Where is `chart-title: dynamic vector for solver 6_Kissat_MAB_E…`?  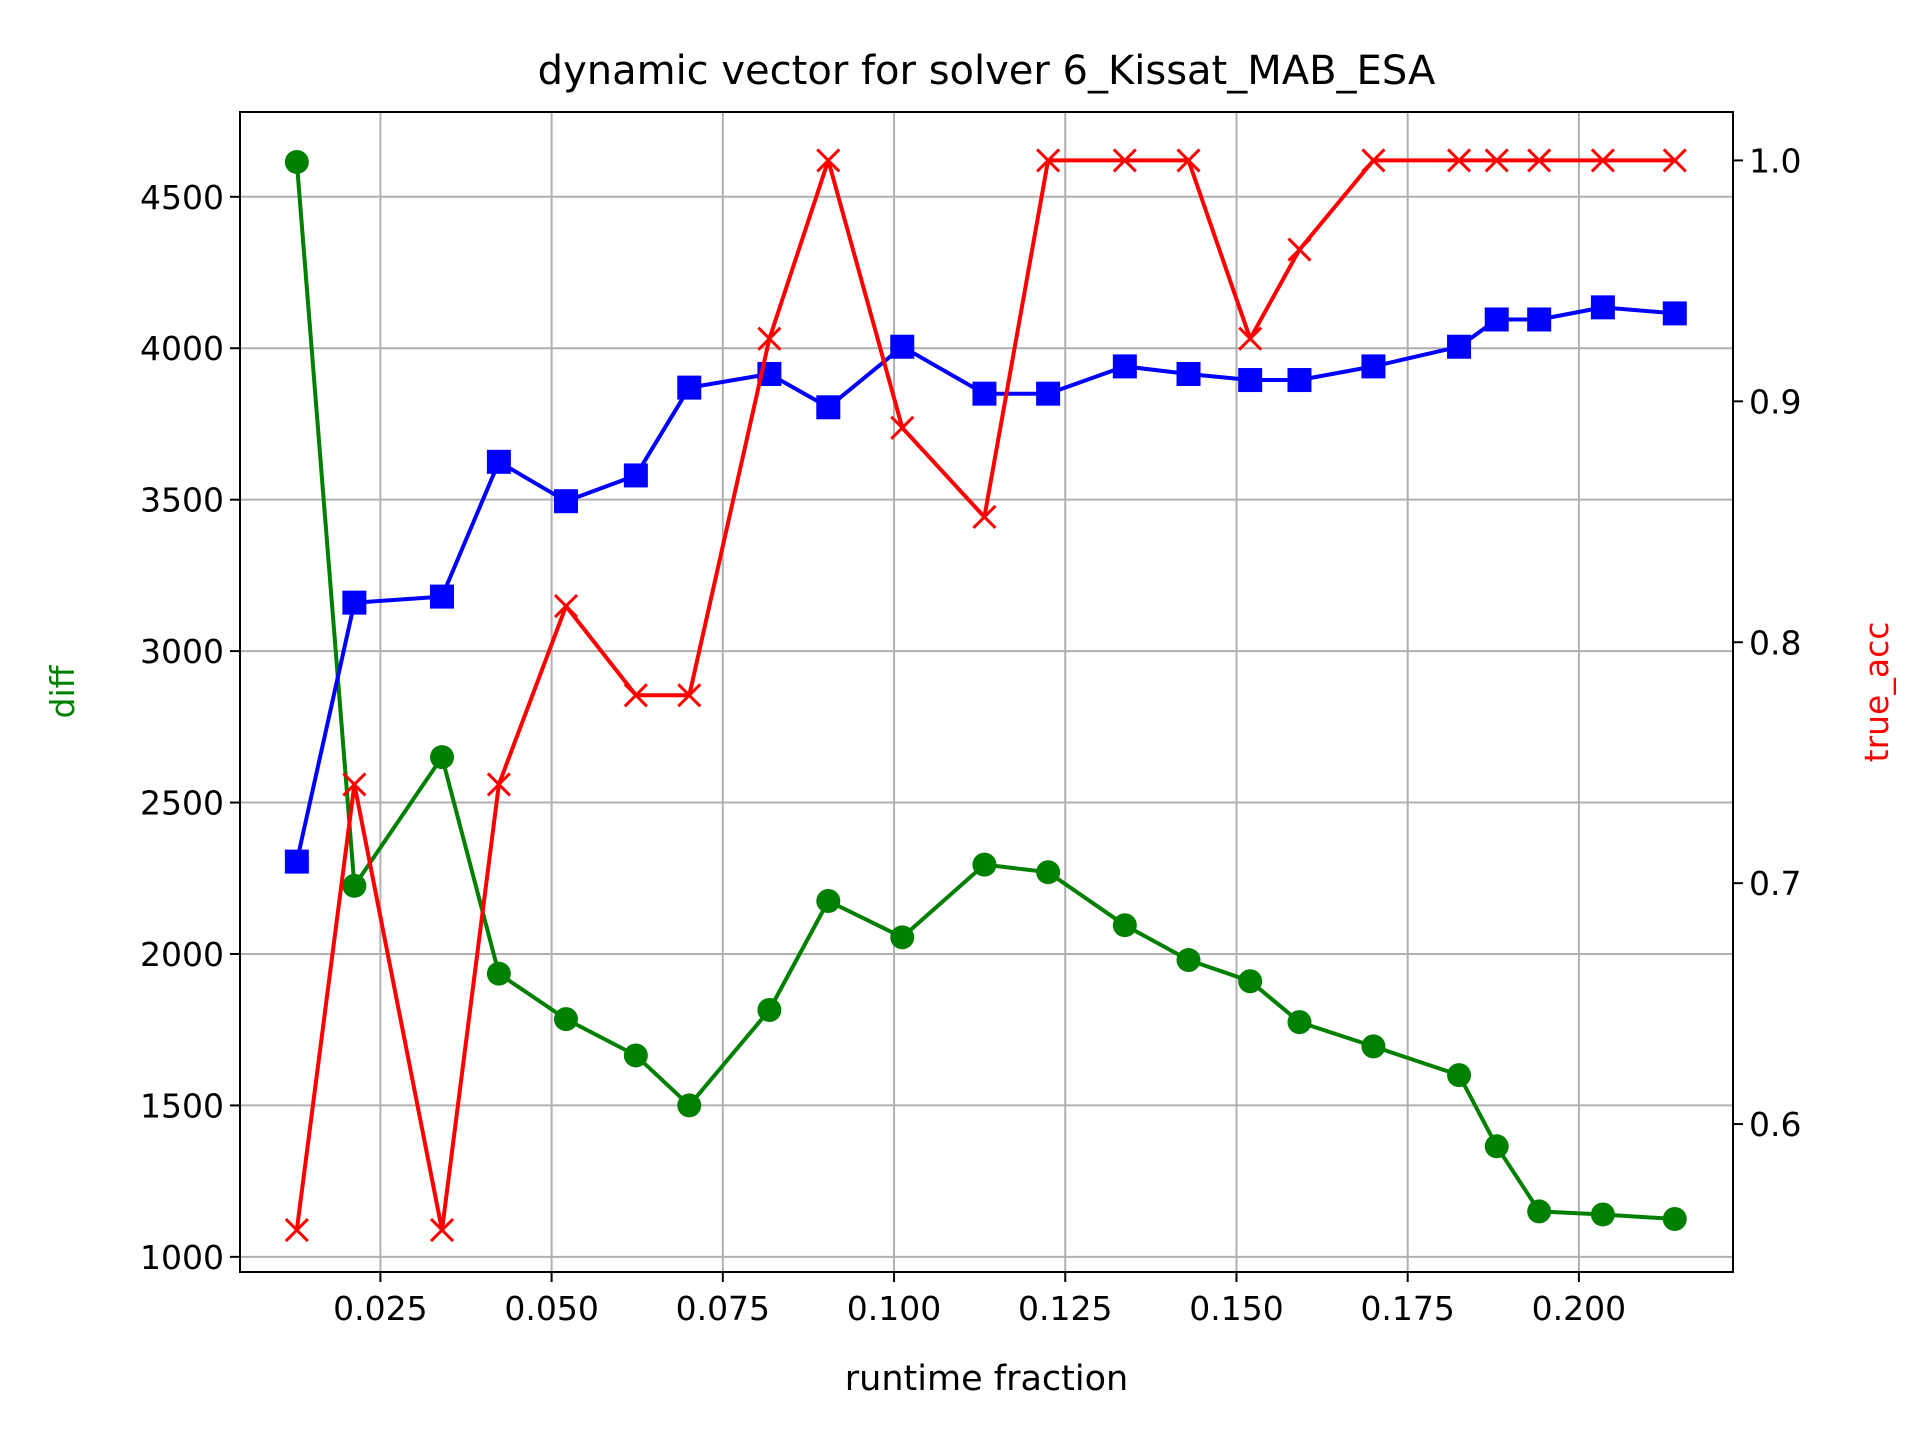
chart-title: dynamic vector for solver 6_Kissat_MAB_E… is located at coordinates (987, 71).